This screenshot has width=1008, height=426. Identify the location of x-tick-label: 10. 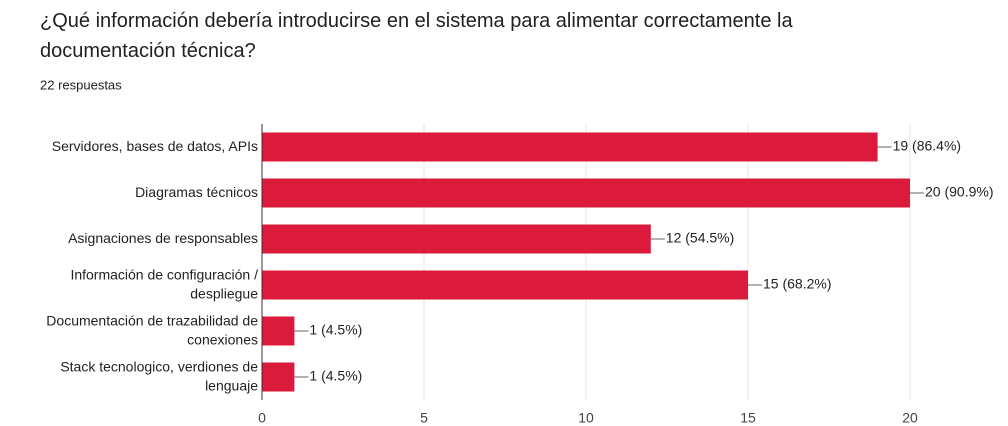
(586, 418).